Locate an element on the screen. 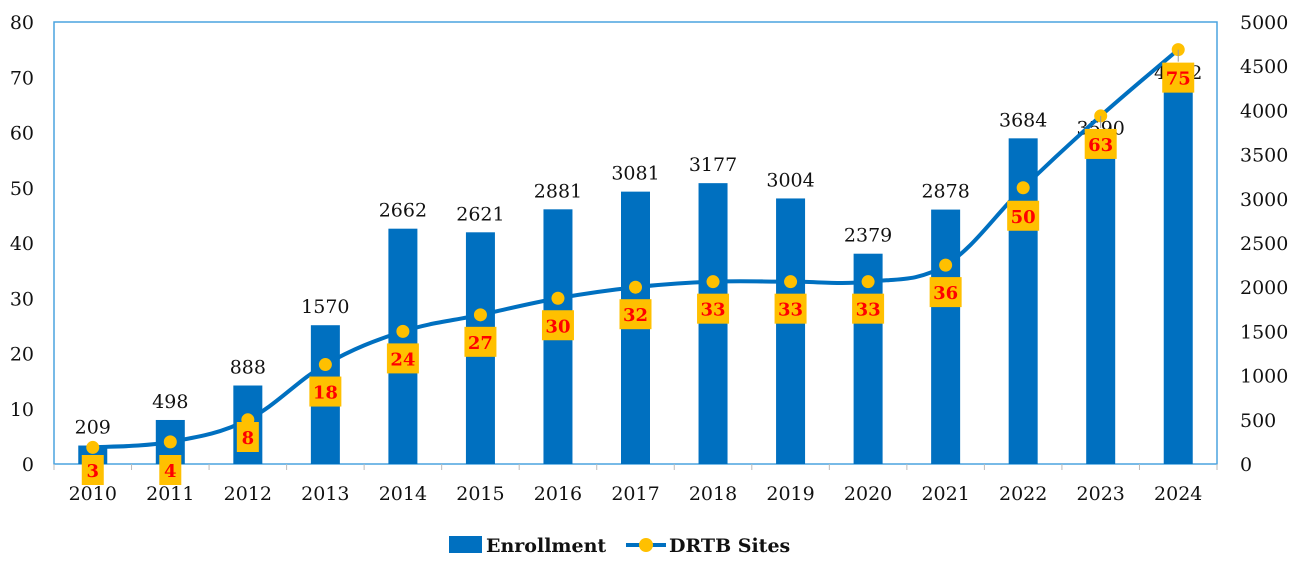  site-value-label: 36 is located at coordinates (945, 293).